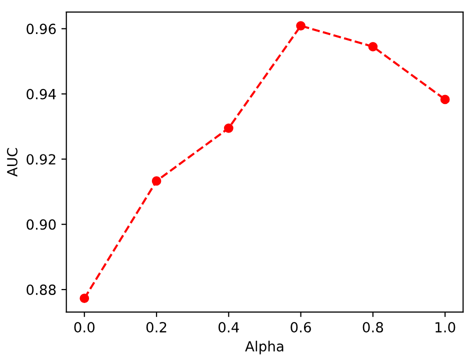 The image size is (474, 355). I want to click on x-tick-label: 0.4, so click(228, 327).